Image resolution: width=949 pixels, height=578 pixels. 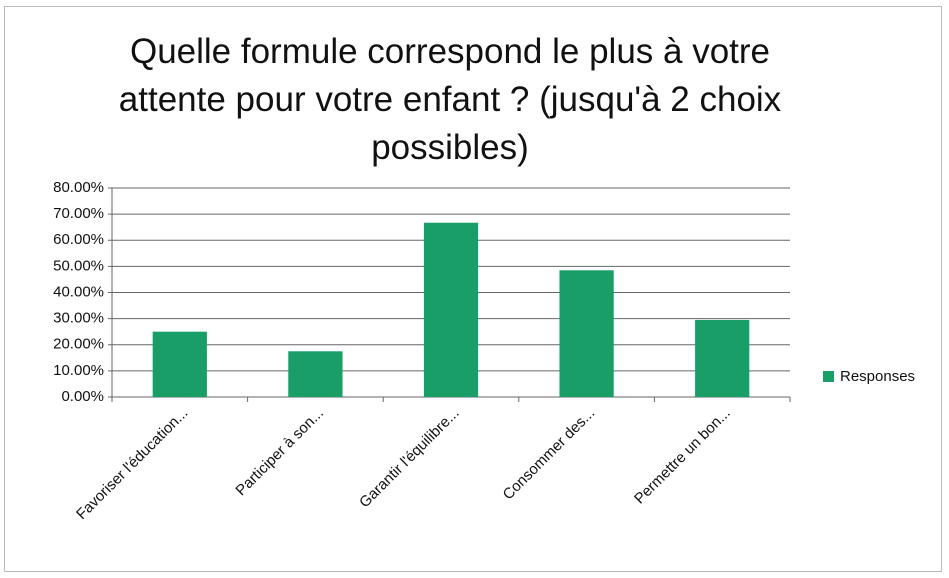 I want to click on y-tick-label: 40.00%, so click(x=78, y=291).